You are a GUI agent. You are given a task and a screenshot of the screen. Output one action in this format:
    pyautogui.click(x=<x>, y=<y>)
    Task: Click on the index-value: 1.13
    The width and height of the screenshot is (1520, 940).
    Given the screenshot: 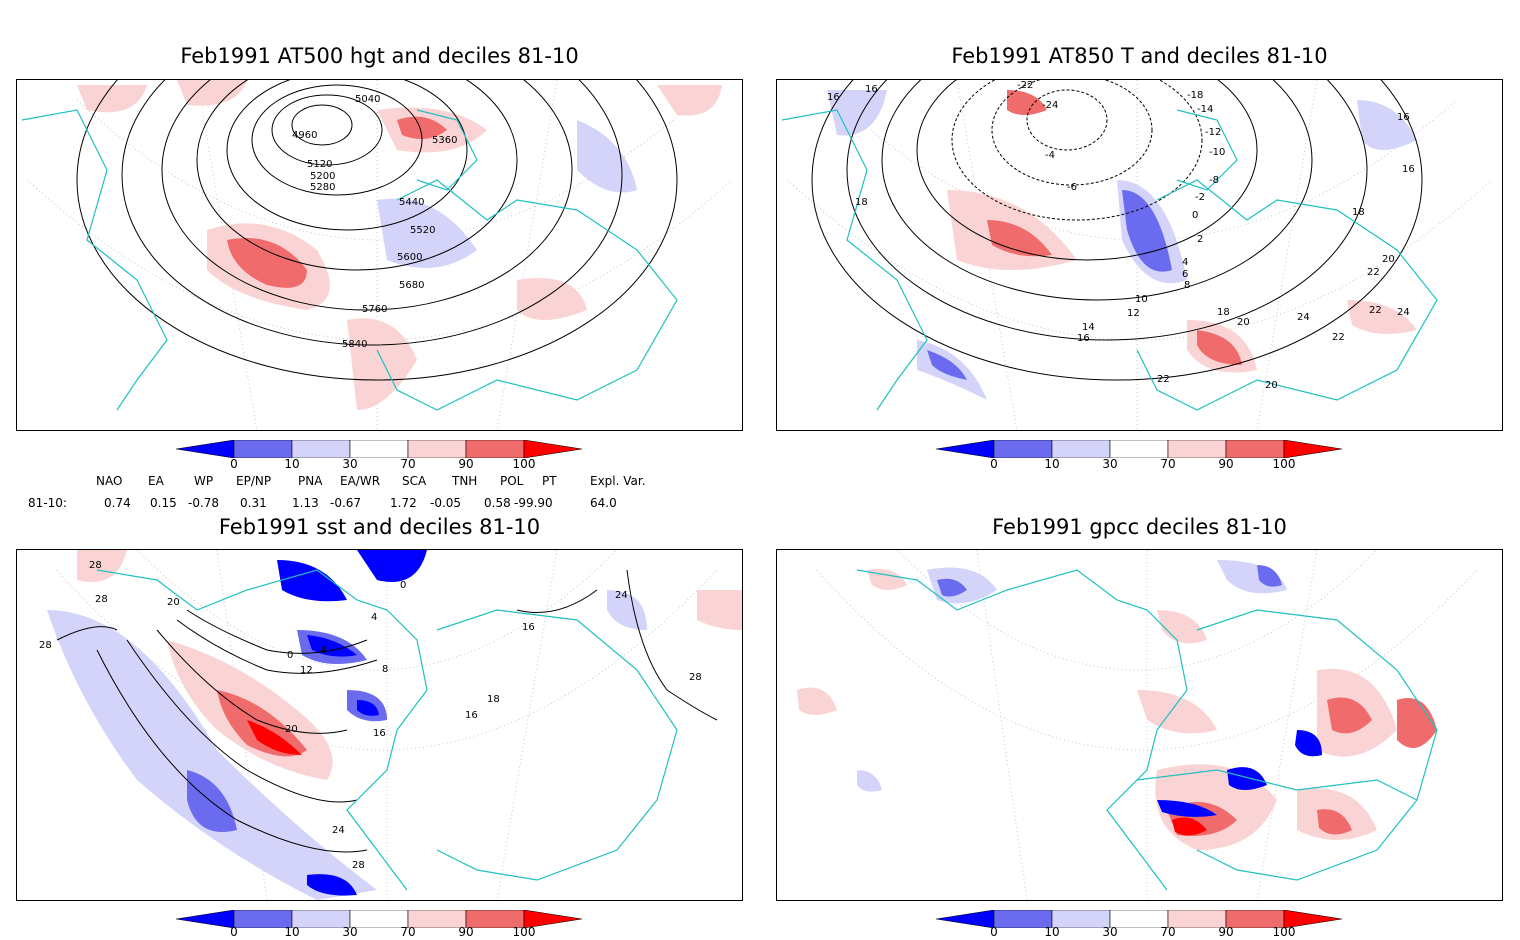 What is the action you would take?
    pyautogui.click(x=305, y=503)
    